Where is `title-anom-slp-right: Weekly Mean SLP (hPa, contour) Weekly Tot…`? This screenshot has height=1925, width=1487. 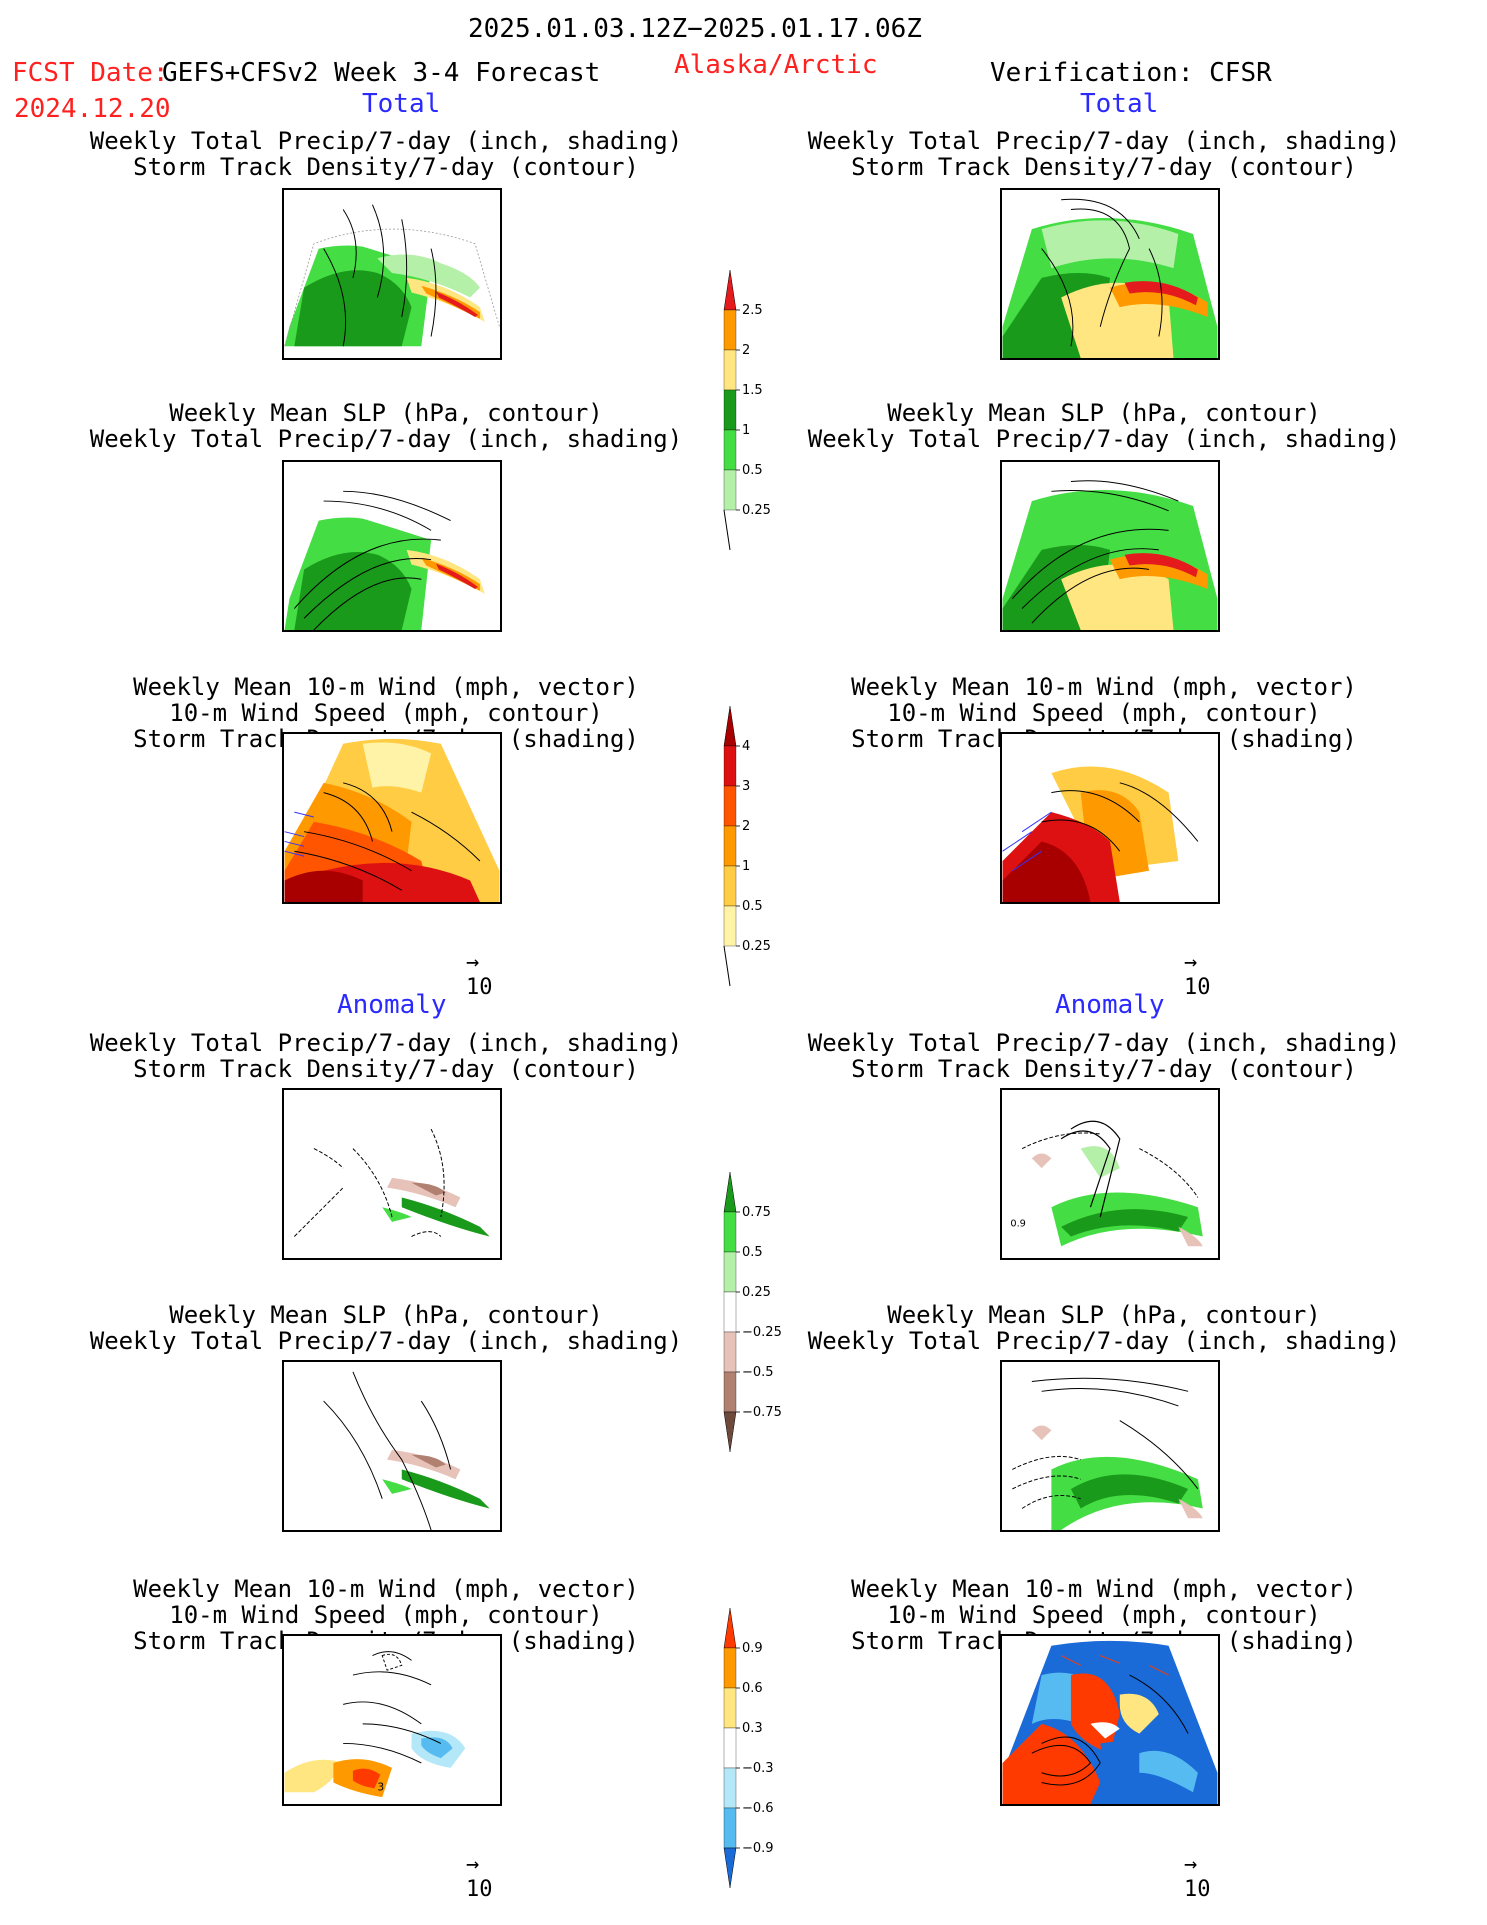
title-anom-slp-right: Weekly Mean SLP (hPa, contour) Weekly Tot… is located at coordinates (1104, 1328).